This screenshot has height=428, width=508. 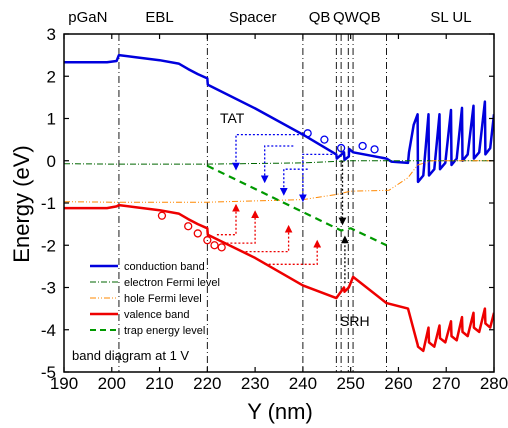 I want to click on carrier-circle-h1, so click(x=188, y=226).